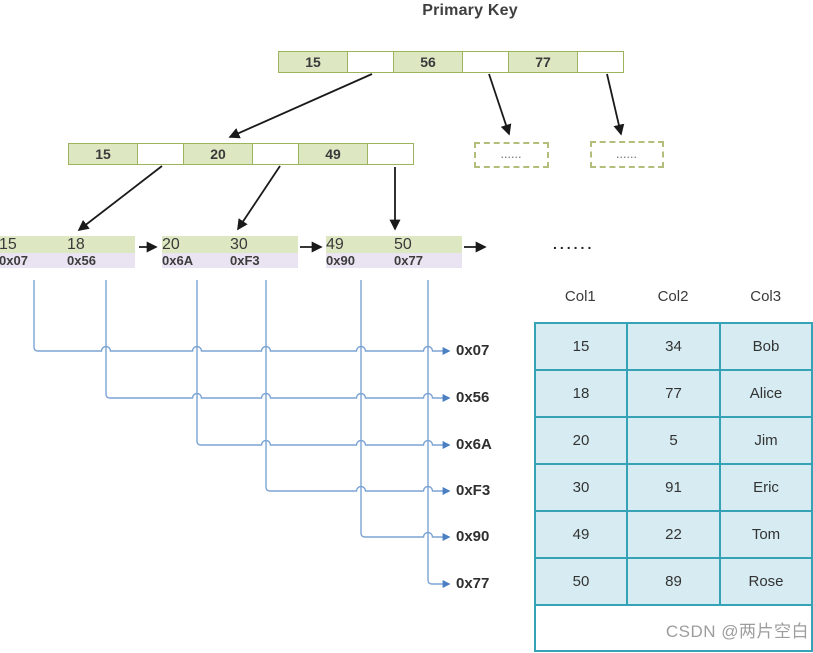 The image size is (813, 653). What do you see at coordinates (101, 245) in the screenshot?
I see `key-cell: 18` at bounding box center [101, 245].